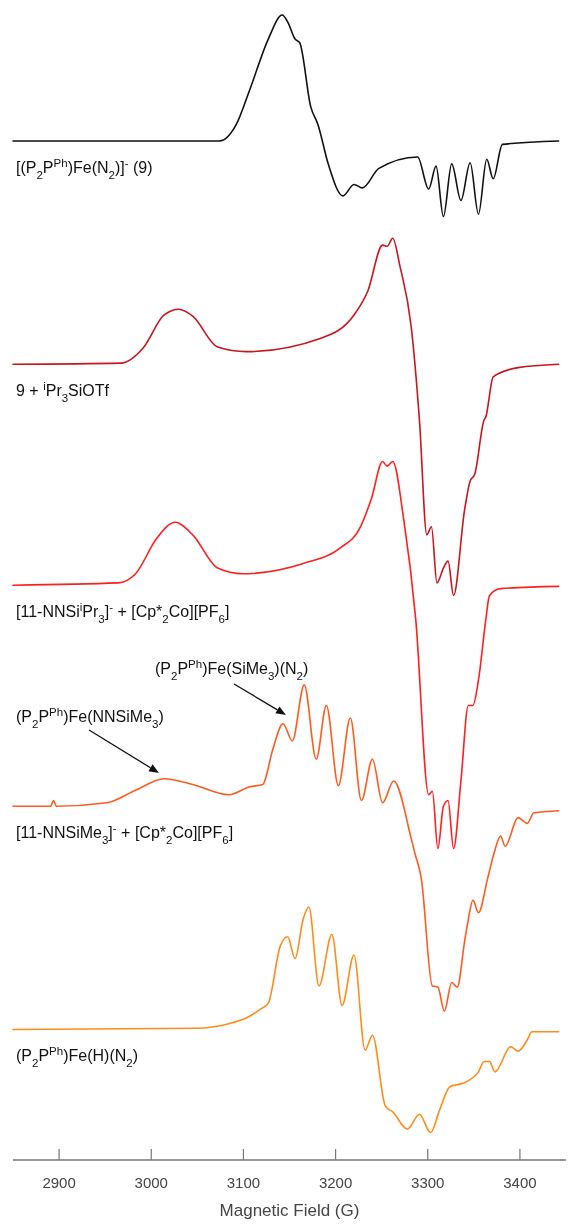 The image size is (568, 1226). Describe the element at coordinates (428, 1182) in the screenshot. I see `x-tick-label: 3300` at that location.